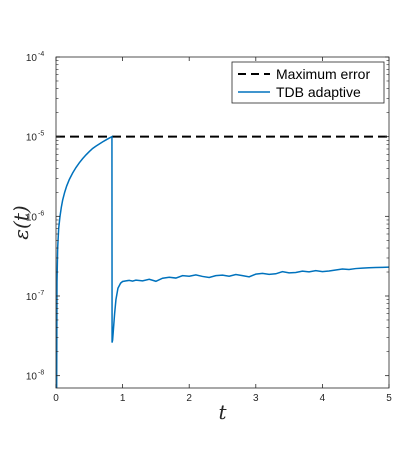  I want to click on legend-label-maximum-error: Maximum error, so click(323, 74).